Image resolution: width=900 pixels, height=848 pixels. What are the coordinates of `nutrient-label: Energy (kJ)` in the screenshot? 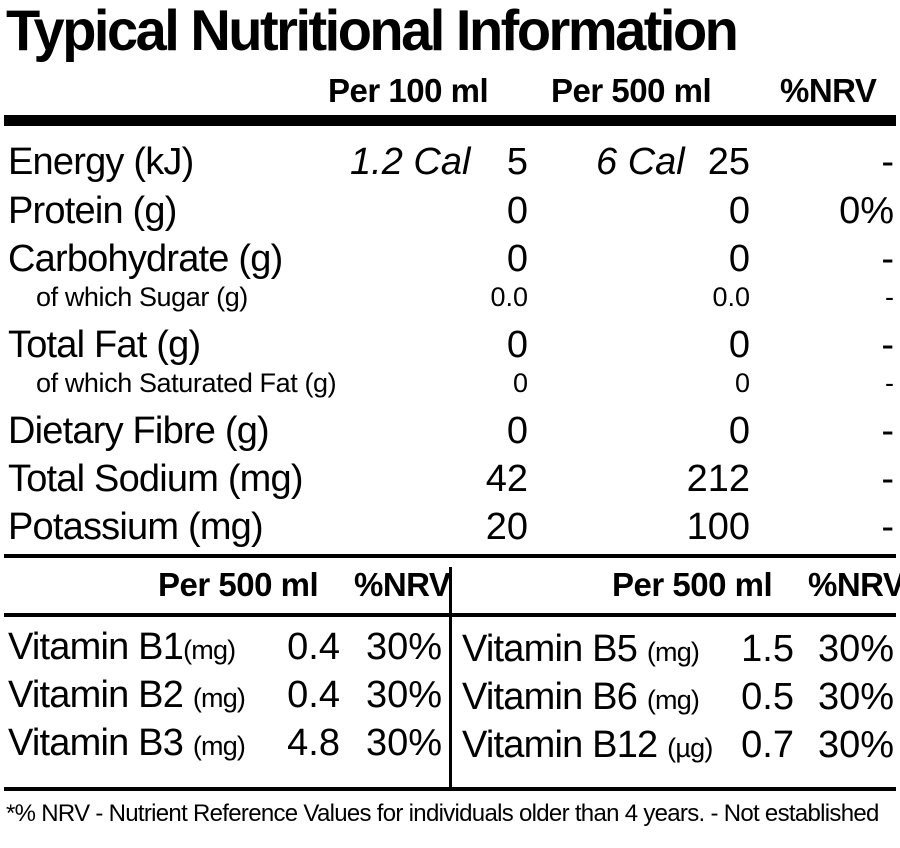 It's located at (101, 162).